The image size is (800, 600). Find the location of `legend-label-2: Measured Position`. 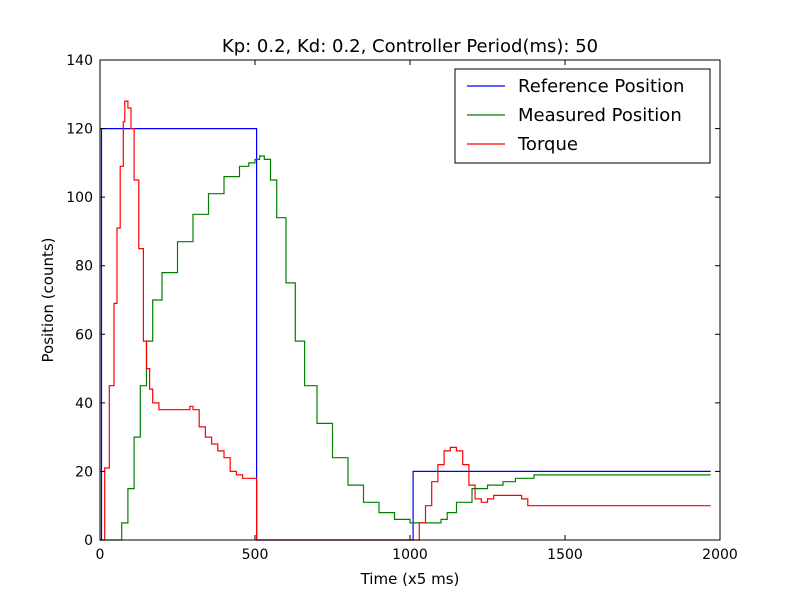

legend-label-2: Measured Position is located at coordinates (600, 115).